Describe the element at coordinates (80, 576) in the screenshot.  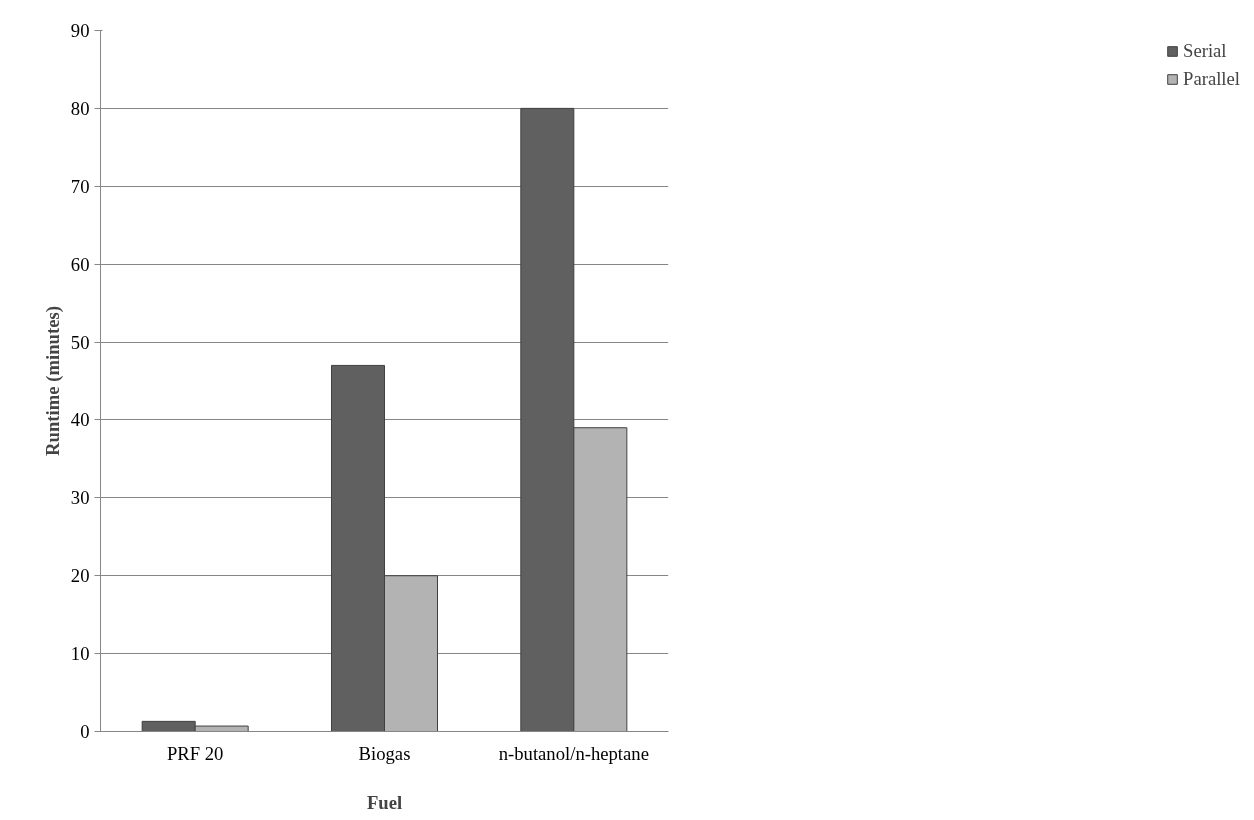
I see `y-tick-label: 20` at that location.